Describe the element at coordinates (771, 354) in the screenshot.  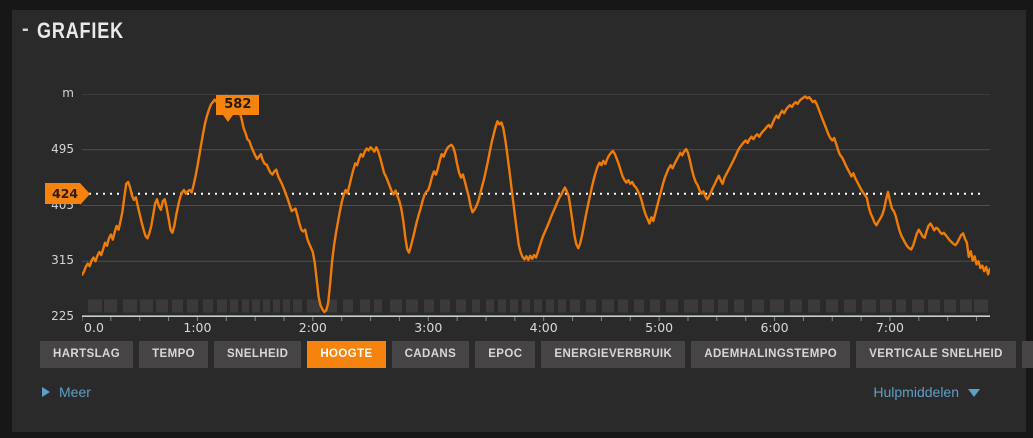
I see `tab-ademhalingstempo: ADEMHALINGSTEMPO` at that location.